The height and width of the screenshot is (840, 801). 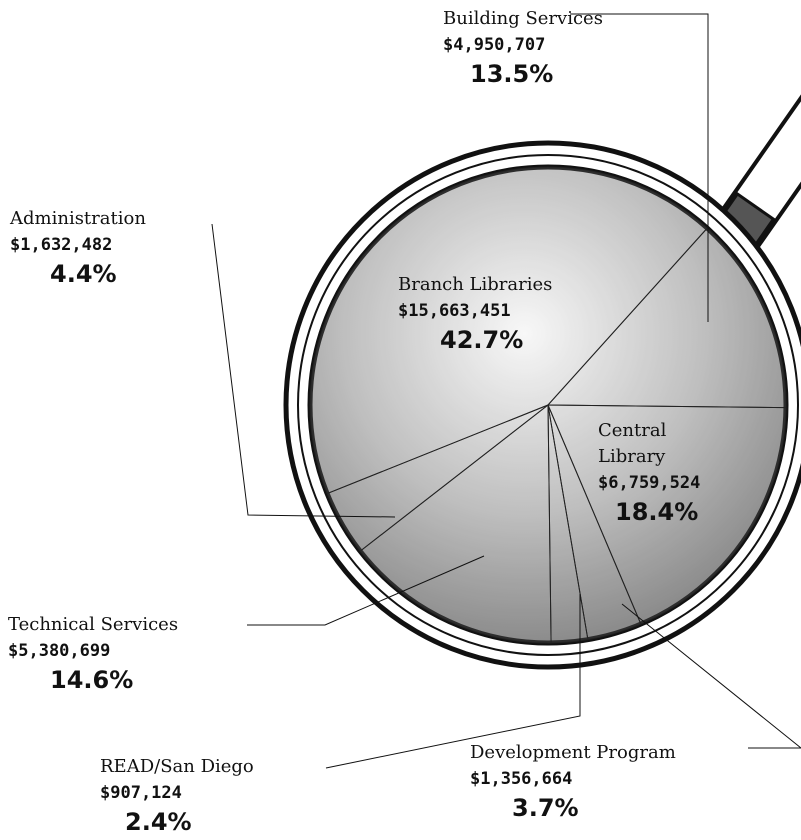 I want to click on category-label: READ/San Diego, so click(x=177, y=766).